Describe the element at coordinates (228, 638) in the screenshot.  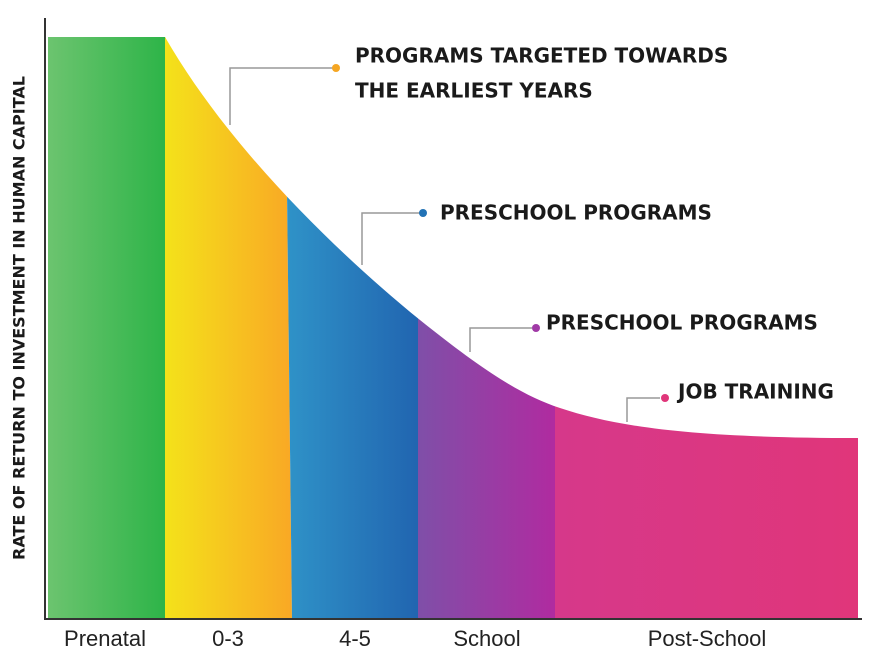
I see `category-label: 0-3` at that location.